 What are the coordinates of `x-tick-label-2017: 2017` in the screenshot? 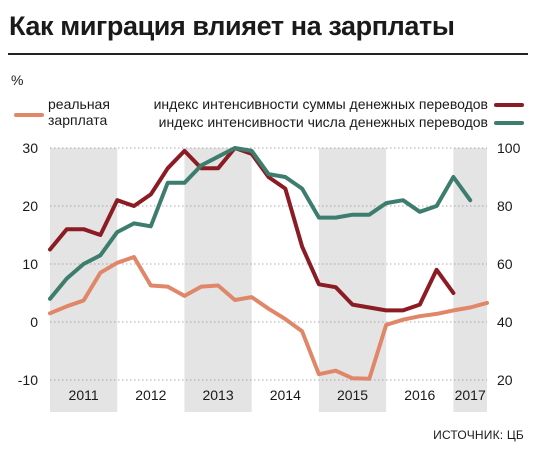 It's located at (470, 395).